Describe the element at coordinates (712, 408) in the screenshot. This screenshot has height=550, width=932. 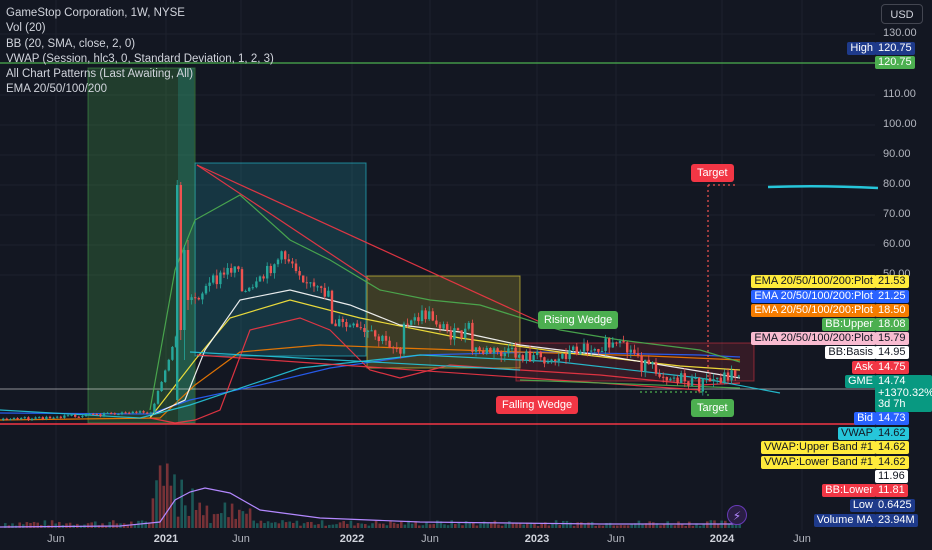
I see `lower-target-tag: Target` at that location.